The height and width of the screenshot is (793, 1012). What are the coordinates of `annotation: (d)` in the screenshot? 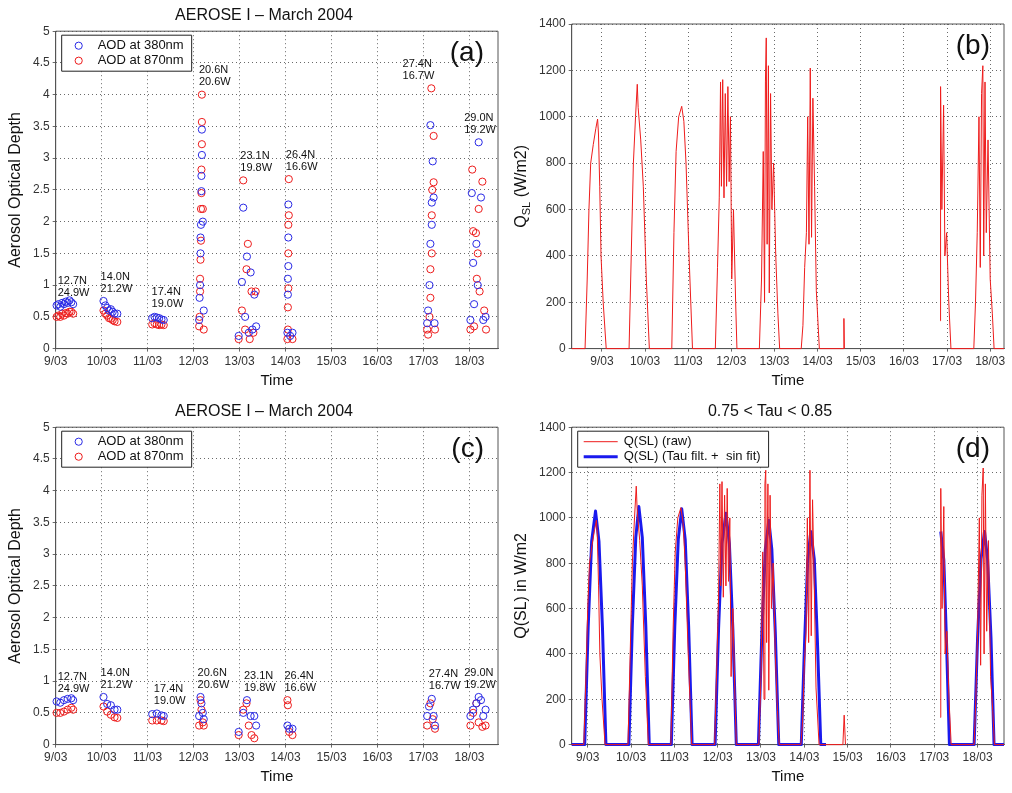 It's located at (973, 447).